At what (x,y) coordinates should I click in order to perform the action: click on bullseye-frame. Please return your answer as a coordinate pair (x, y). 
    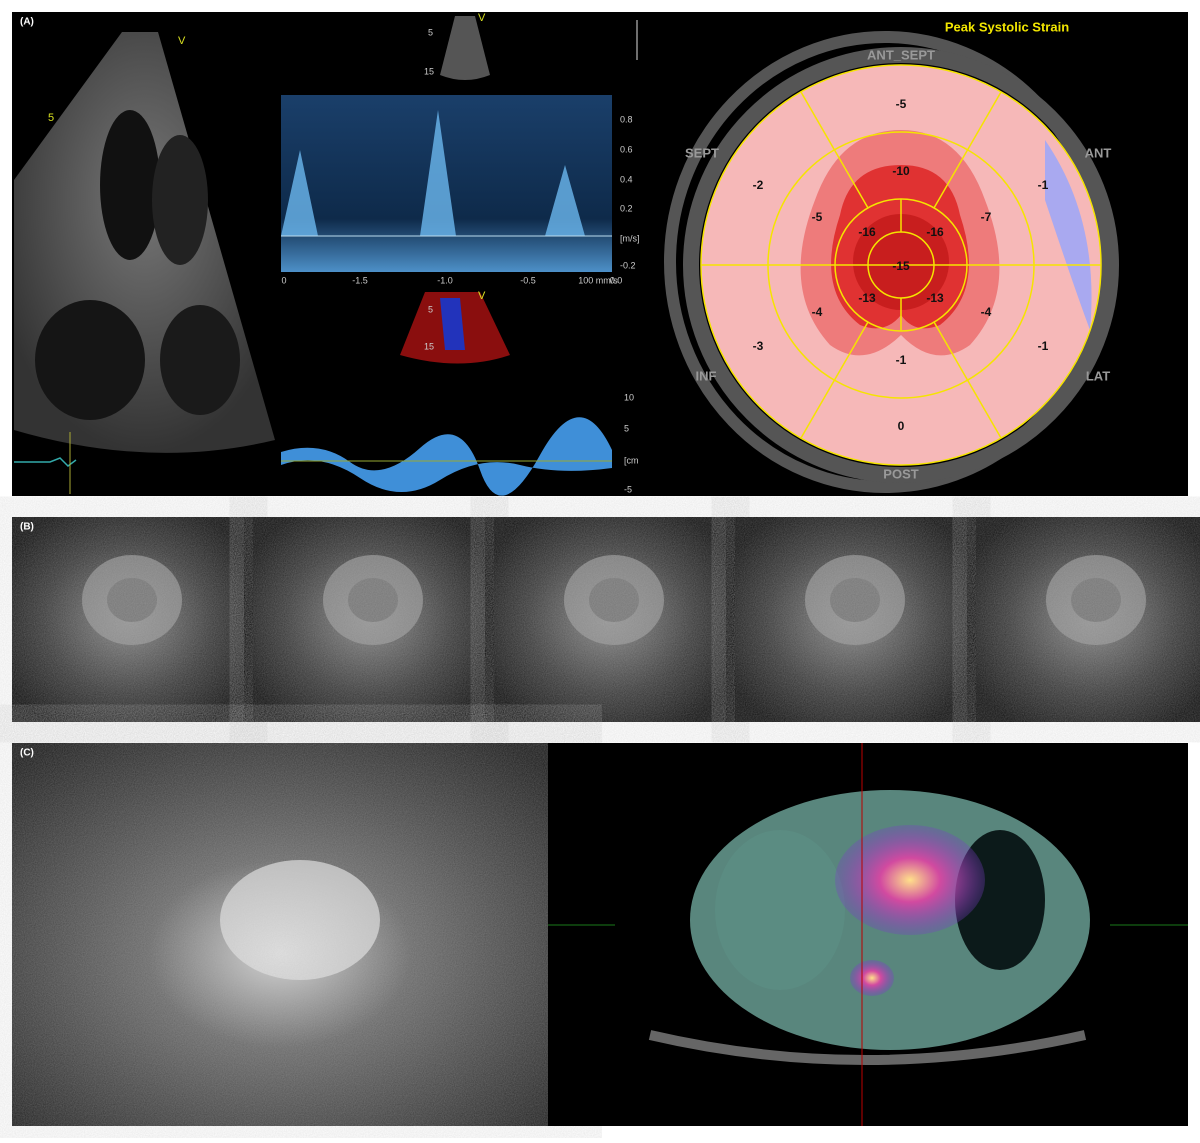
    Looking at the image, I should click on (901, 265).